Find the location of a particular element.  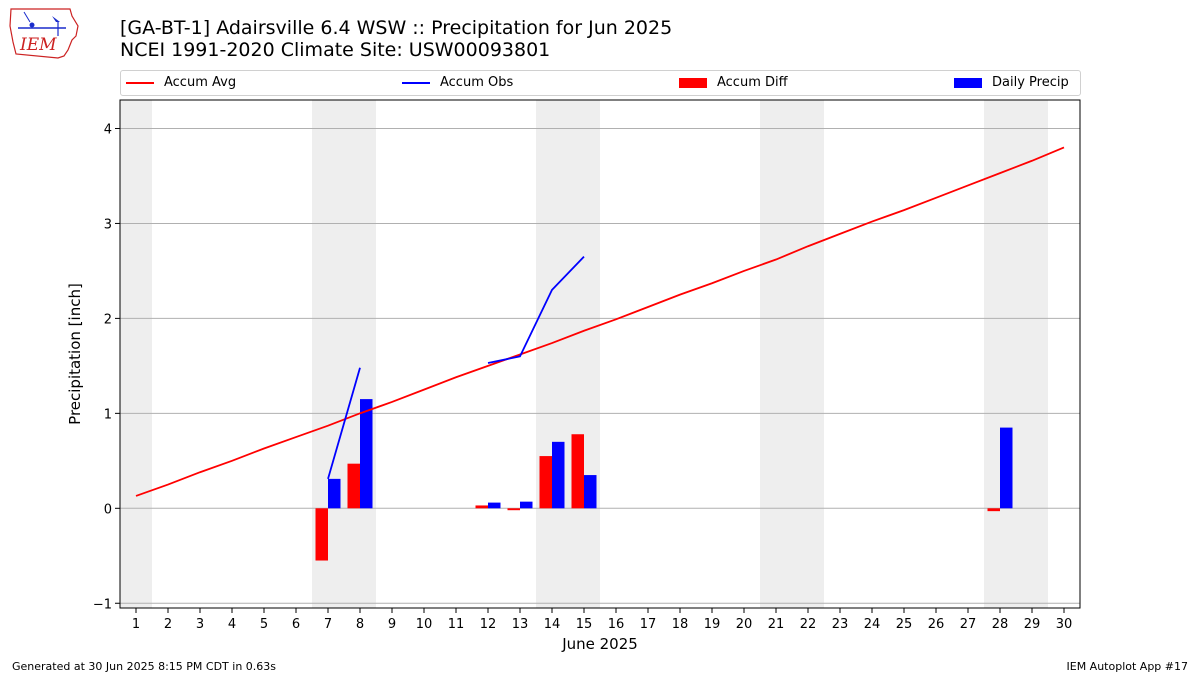

y-tick-label: 4 is located at coordinates (108, 129).